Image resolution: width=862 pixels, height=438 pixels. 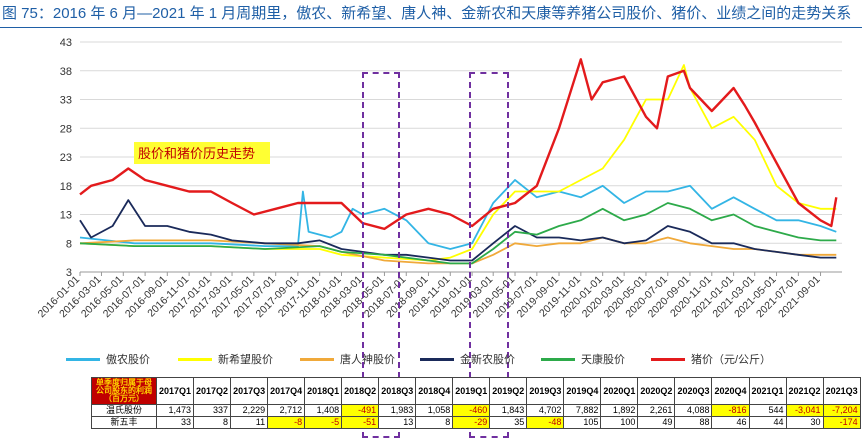 I want to click on table-cell: 44, so click(x=767, y=422).